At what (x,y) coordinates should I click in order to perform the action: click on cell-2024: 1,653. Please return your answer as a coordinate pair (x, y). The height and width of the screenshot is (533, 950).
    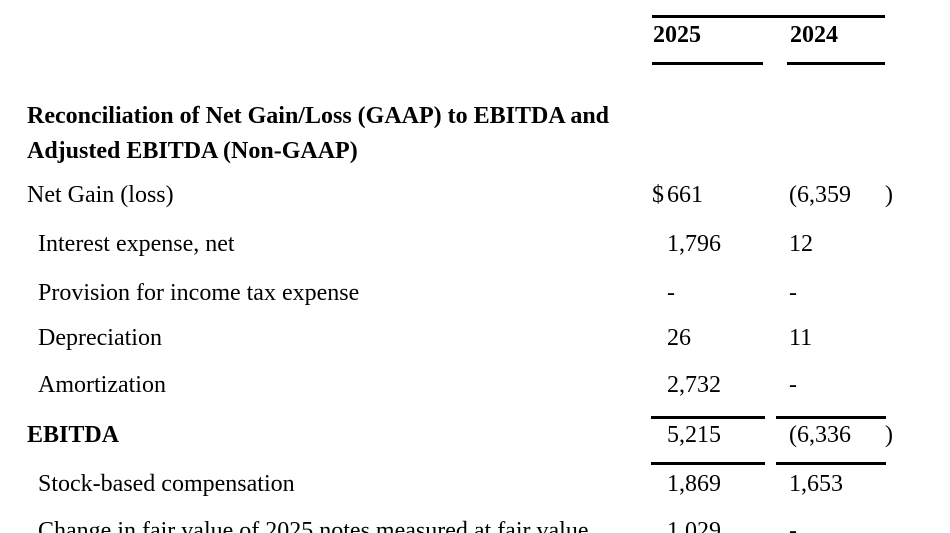
    Looking at the image, I should click on (845, 484).